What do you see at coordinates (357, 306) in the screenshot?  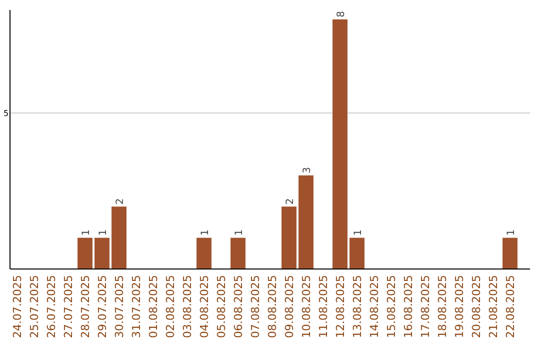 I see `x-tick-label: 13.08.2025` at bounding box center [357, 306].